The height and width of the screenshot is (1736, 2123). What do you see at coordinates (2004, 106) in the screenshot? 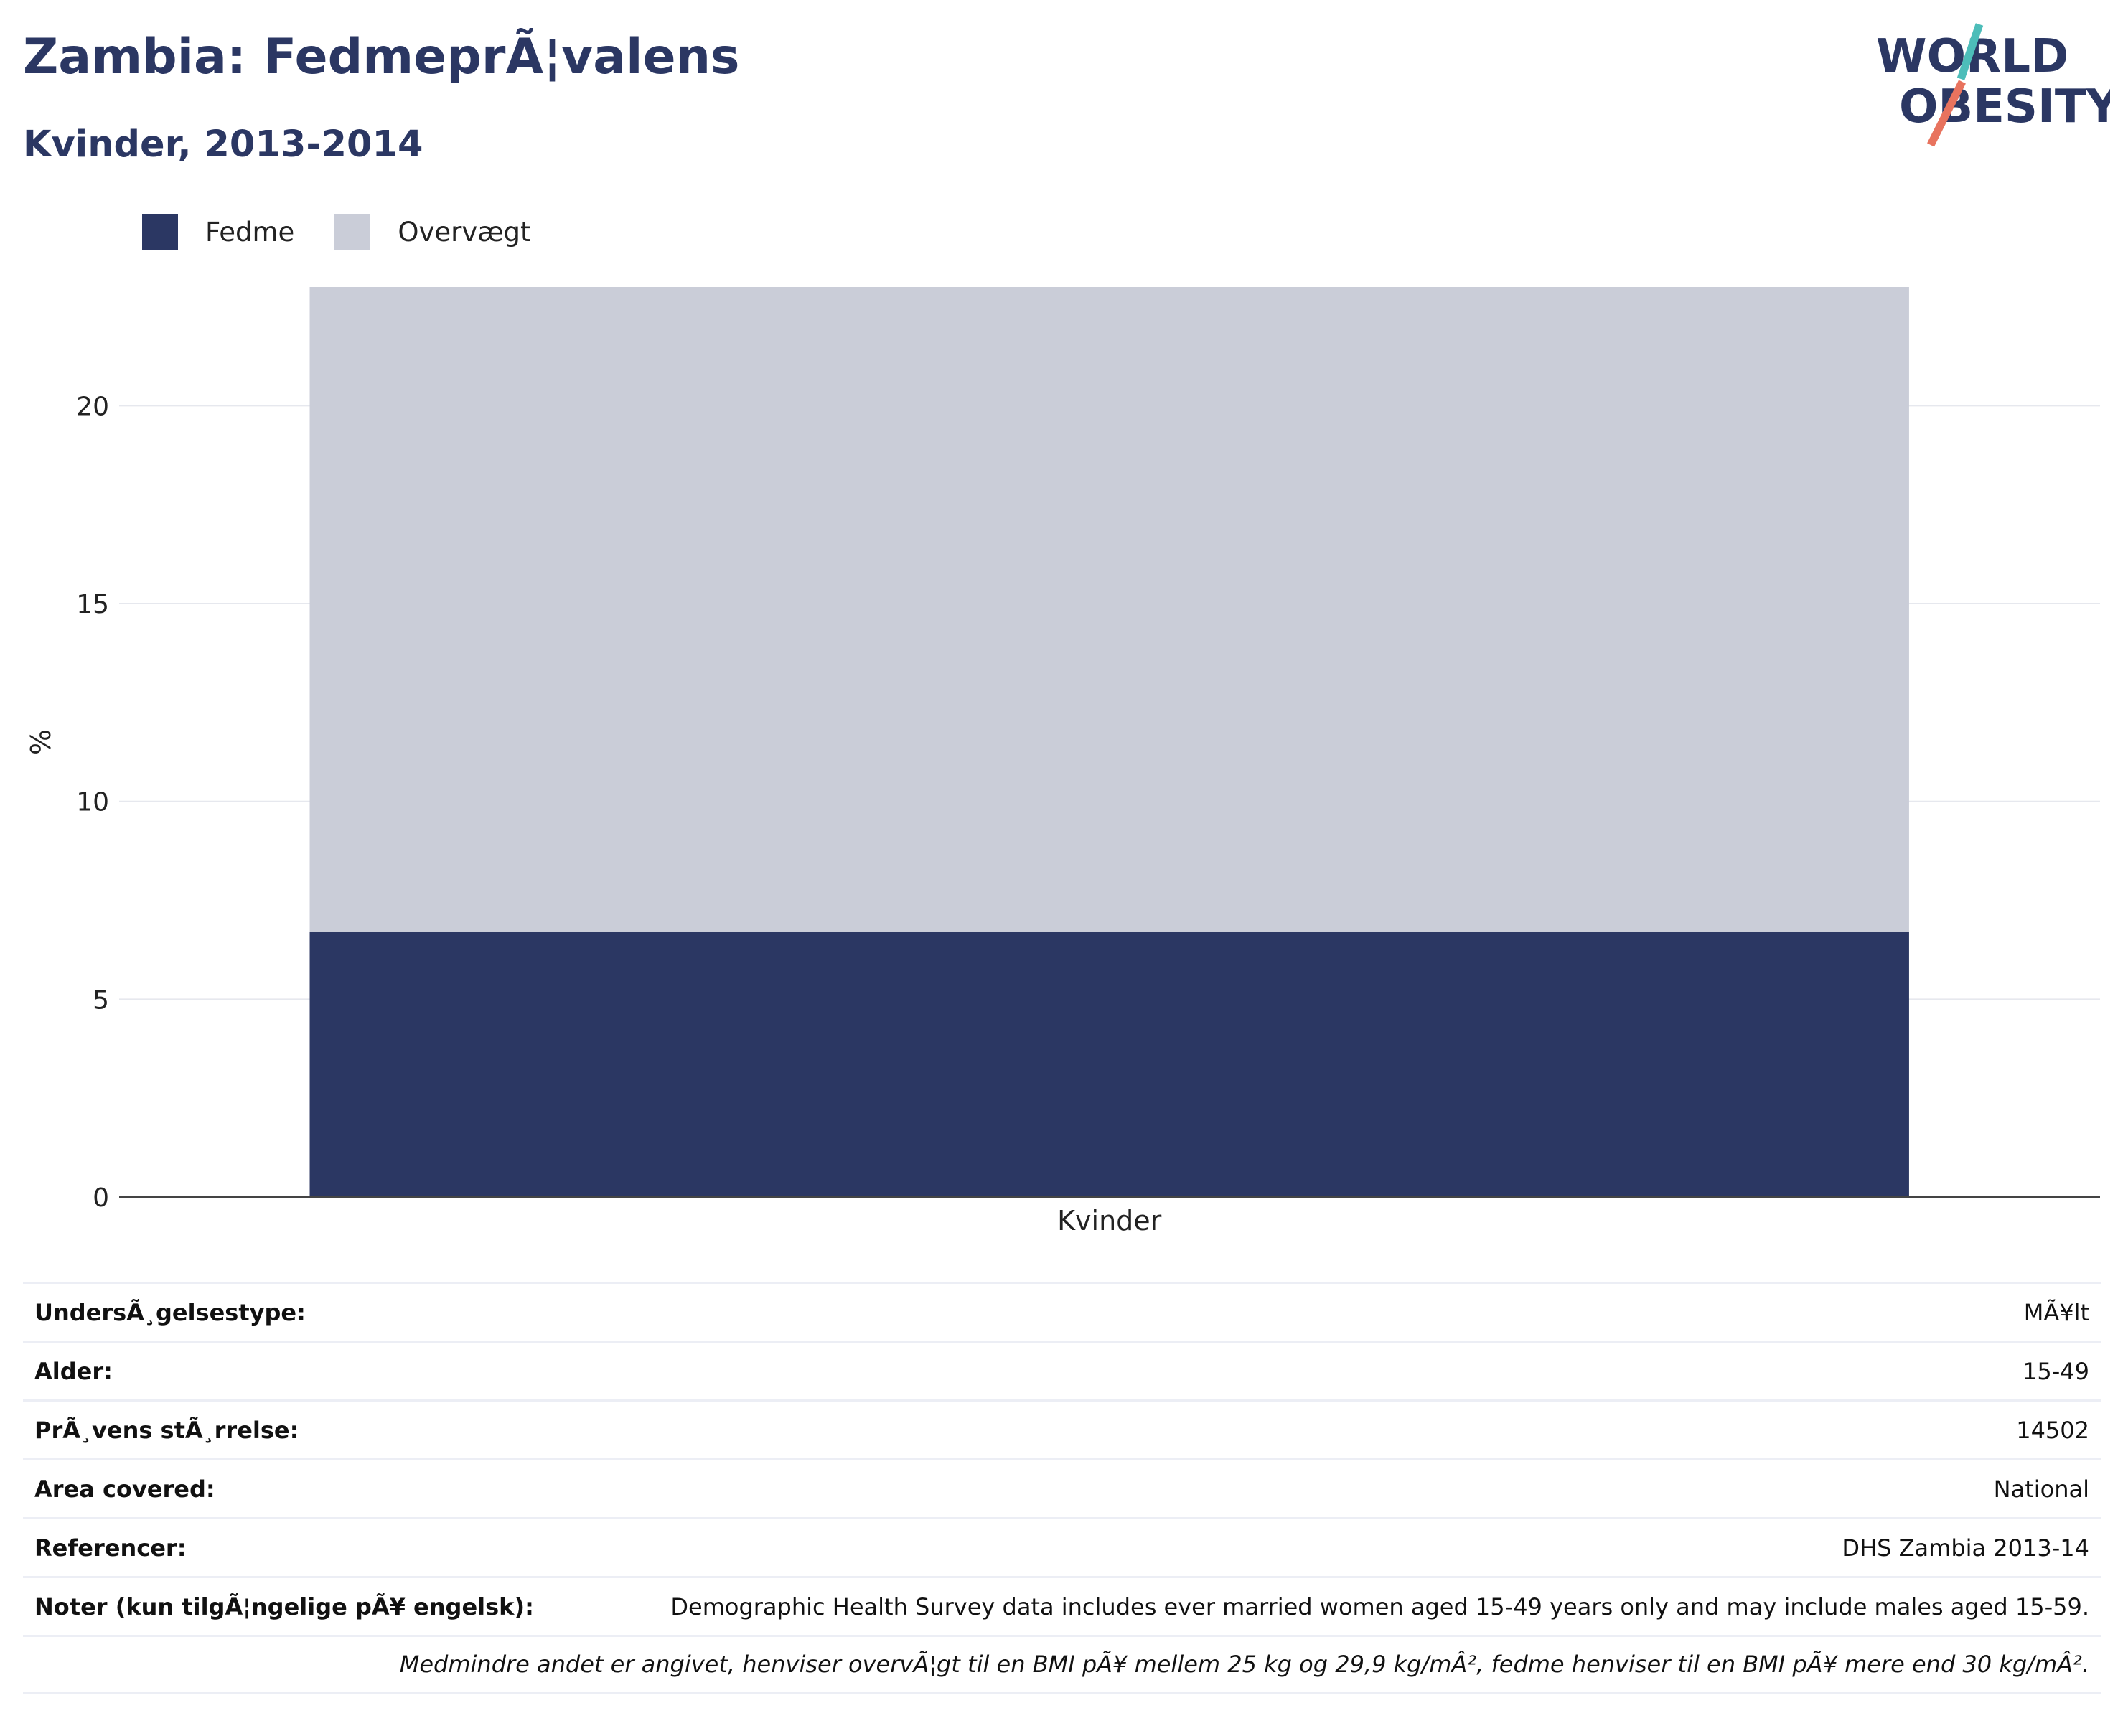
I see `logo-word-obesity: OBESITY` at bounding box center [2004, 106].